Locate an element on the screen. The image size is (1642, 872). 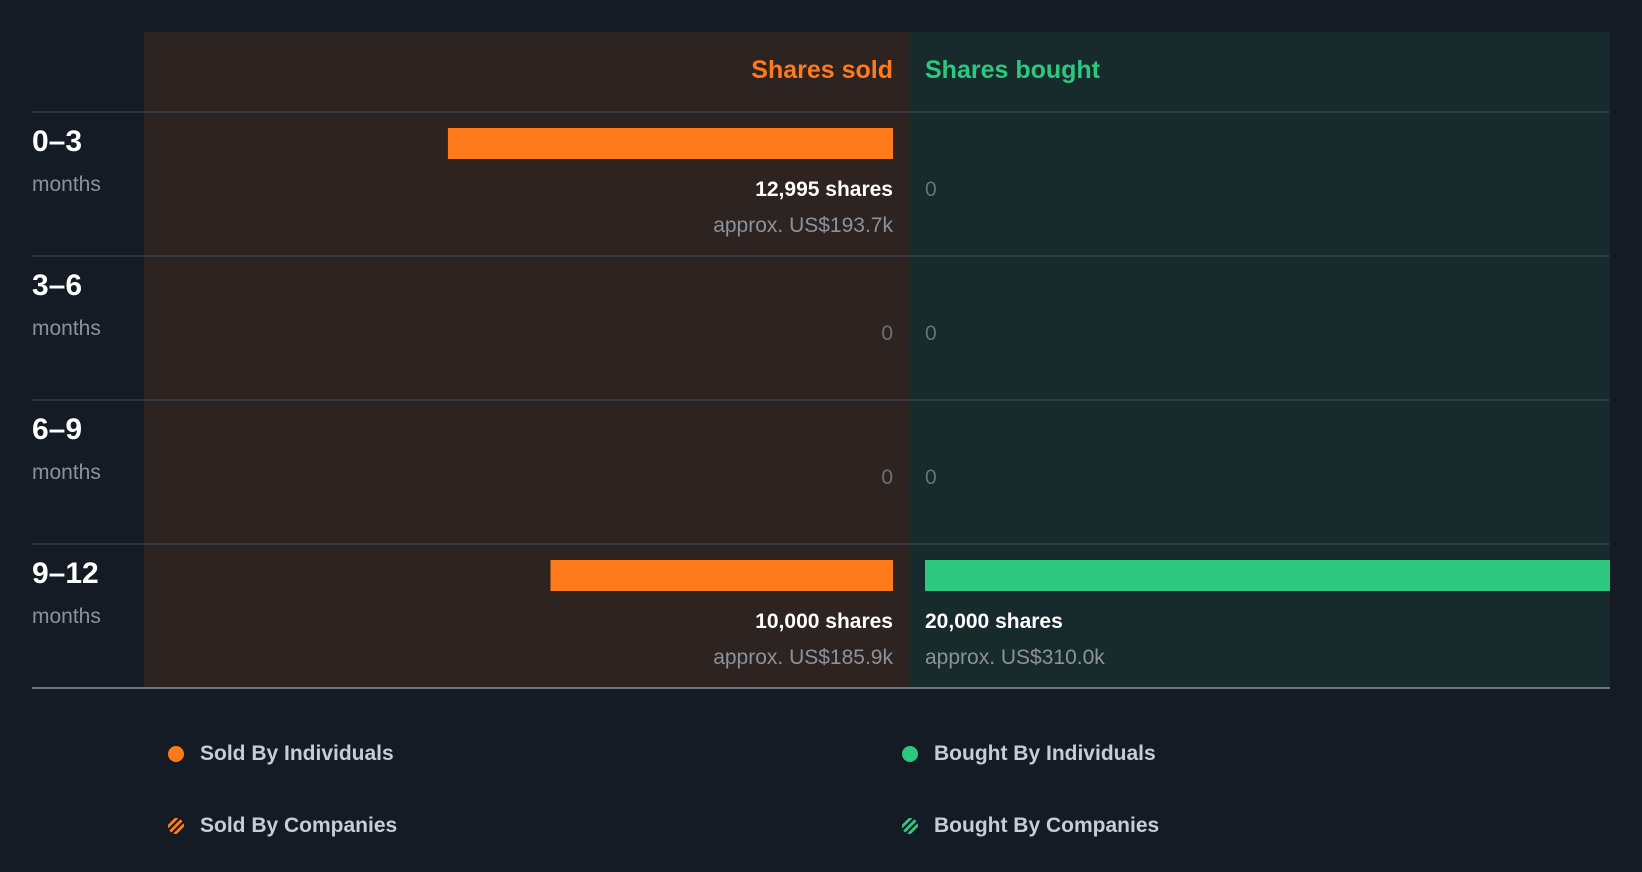
orange-striped-dot-icon is located at coordinates (176, 826).